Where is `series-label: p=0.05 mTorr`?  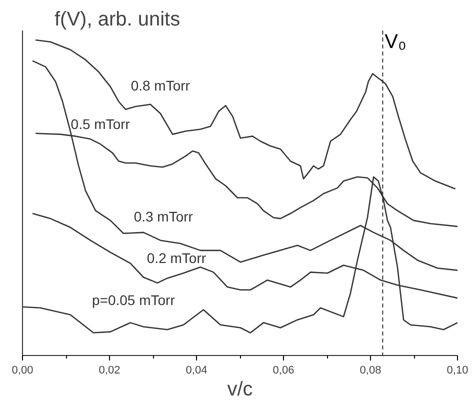 series-label: p=0.05 mTorr is located at coordinates (134, 300).